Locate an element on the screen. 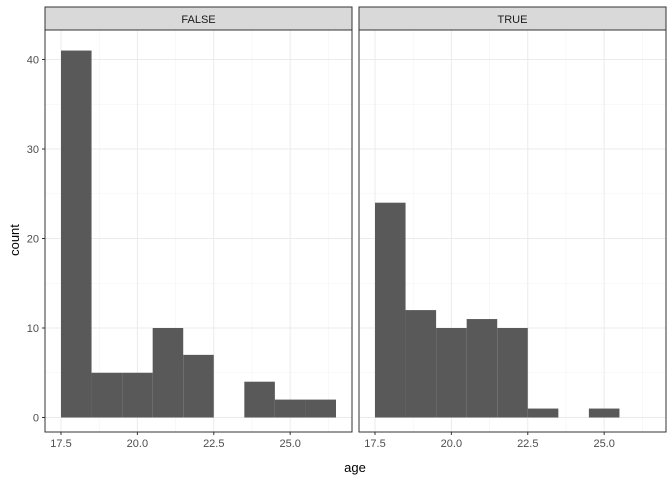  y-tick-label: 40 is located at coordinates (33, 61).